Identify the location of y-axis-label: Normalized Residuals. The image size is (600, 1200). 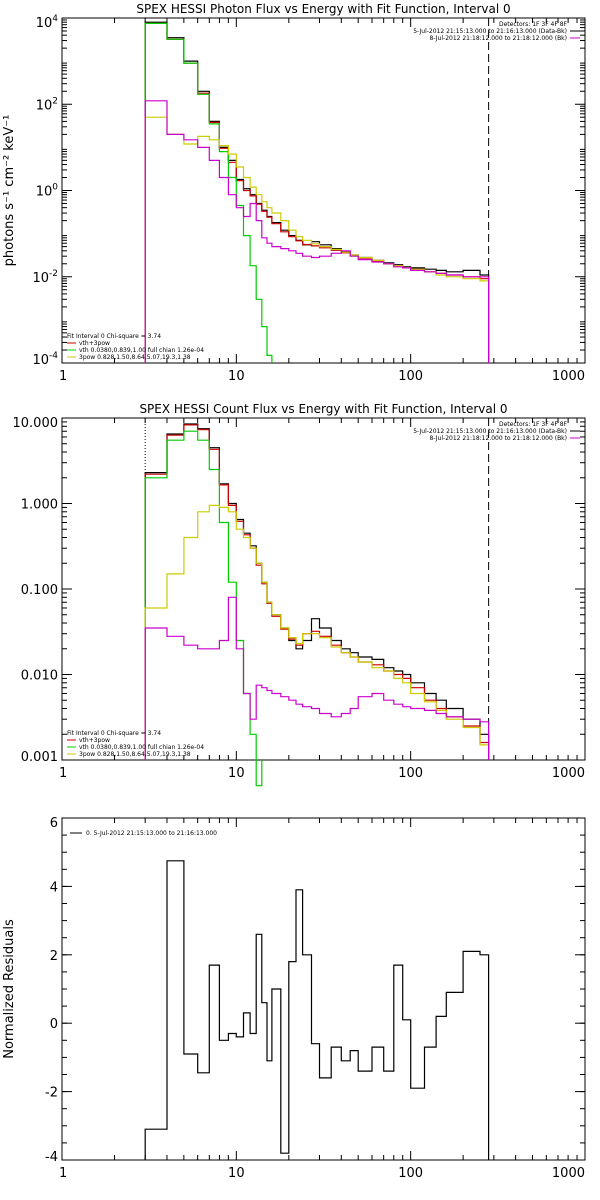
(9, 989).